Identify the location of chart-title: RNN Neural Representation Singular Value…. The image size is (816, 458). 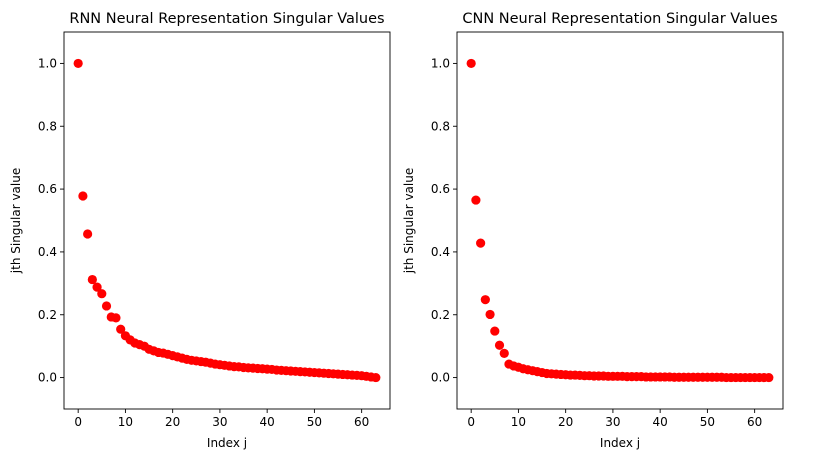
(226, 19).